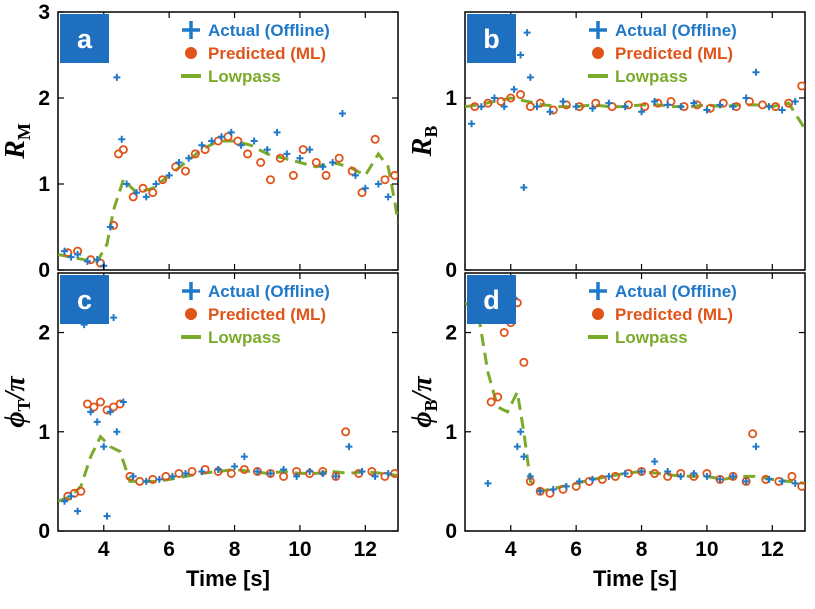 This screenshot has width=815, height=609. What do you see at coordinates (422, 419) in the screenshot?
I see `y-label-main: ϕ` at bounding box center [422, 419].